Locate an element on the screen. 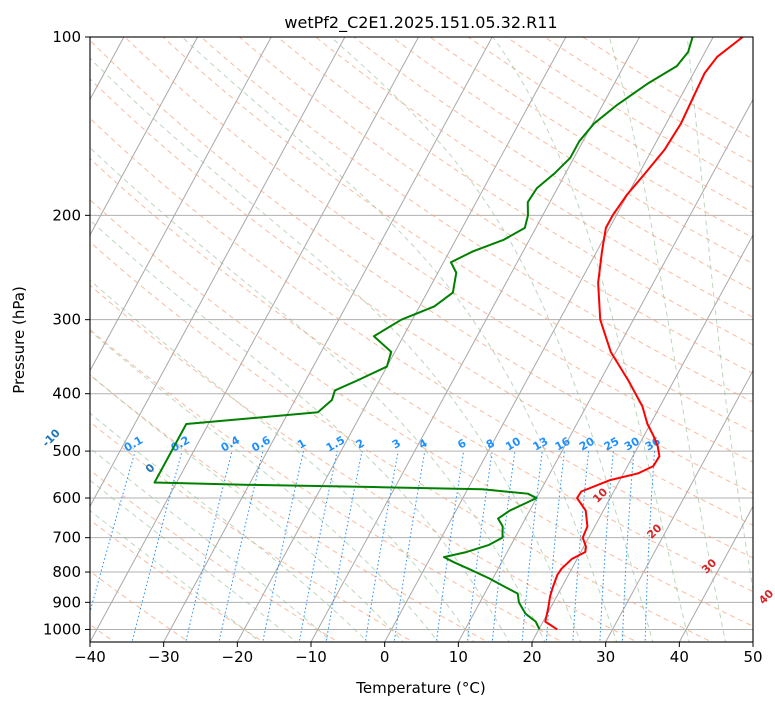 This screenshot has height=708, width=775. x-tick-label: 20 is located at coordinates (531, 657).